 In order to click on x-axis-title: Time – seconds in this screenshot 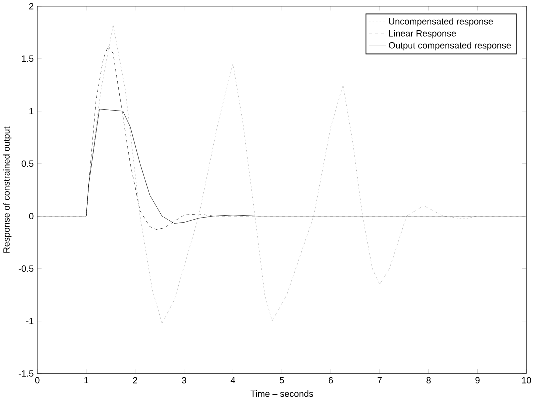, I will do `click(282, 393)`.